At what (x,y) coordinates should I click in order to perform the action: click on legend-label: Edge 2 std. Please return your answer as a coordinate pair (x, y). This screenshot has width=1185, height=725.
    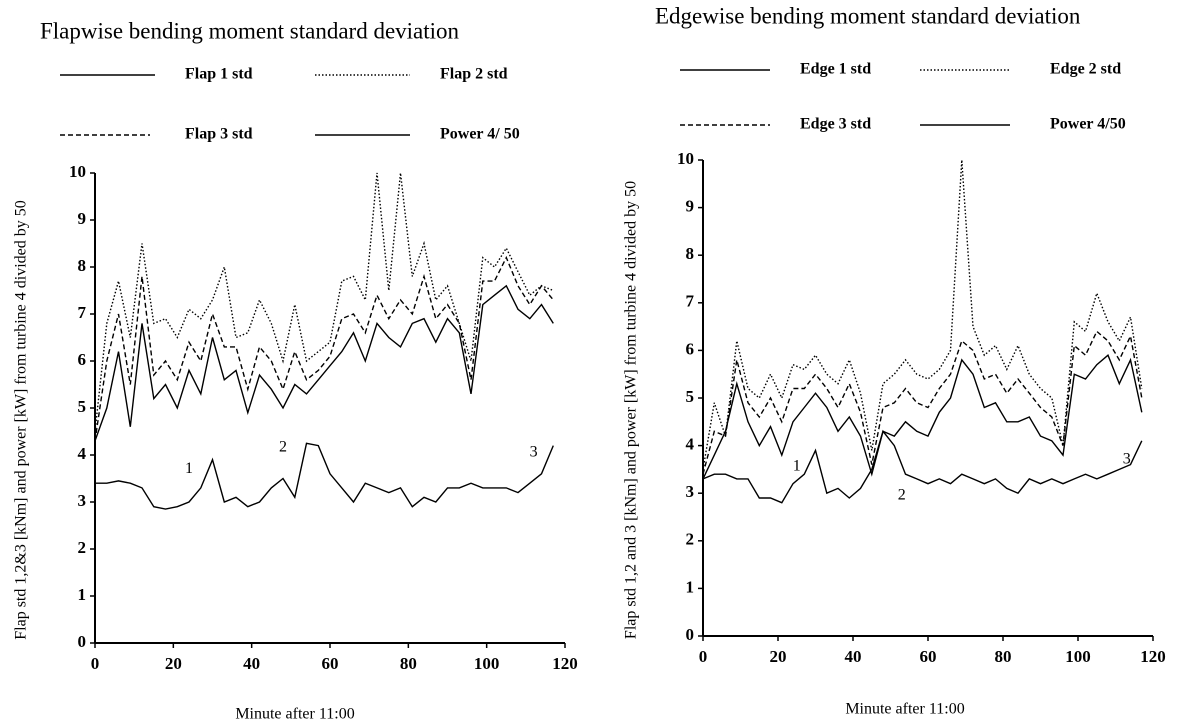
    Looking at the image, I should click on (1085, 69).